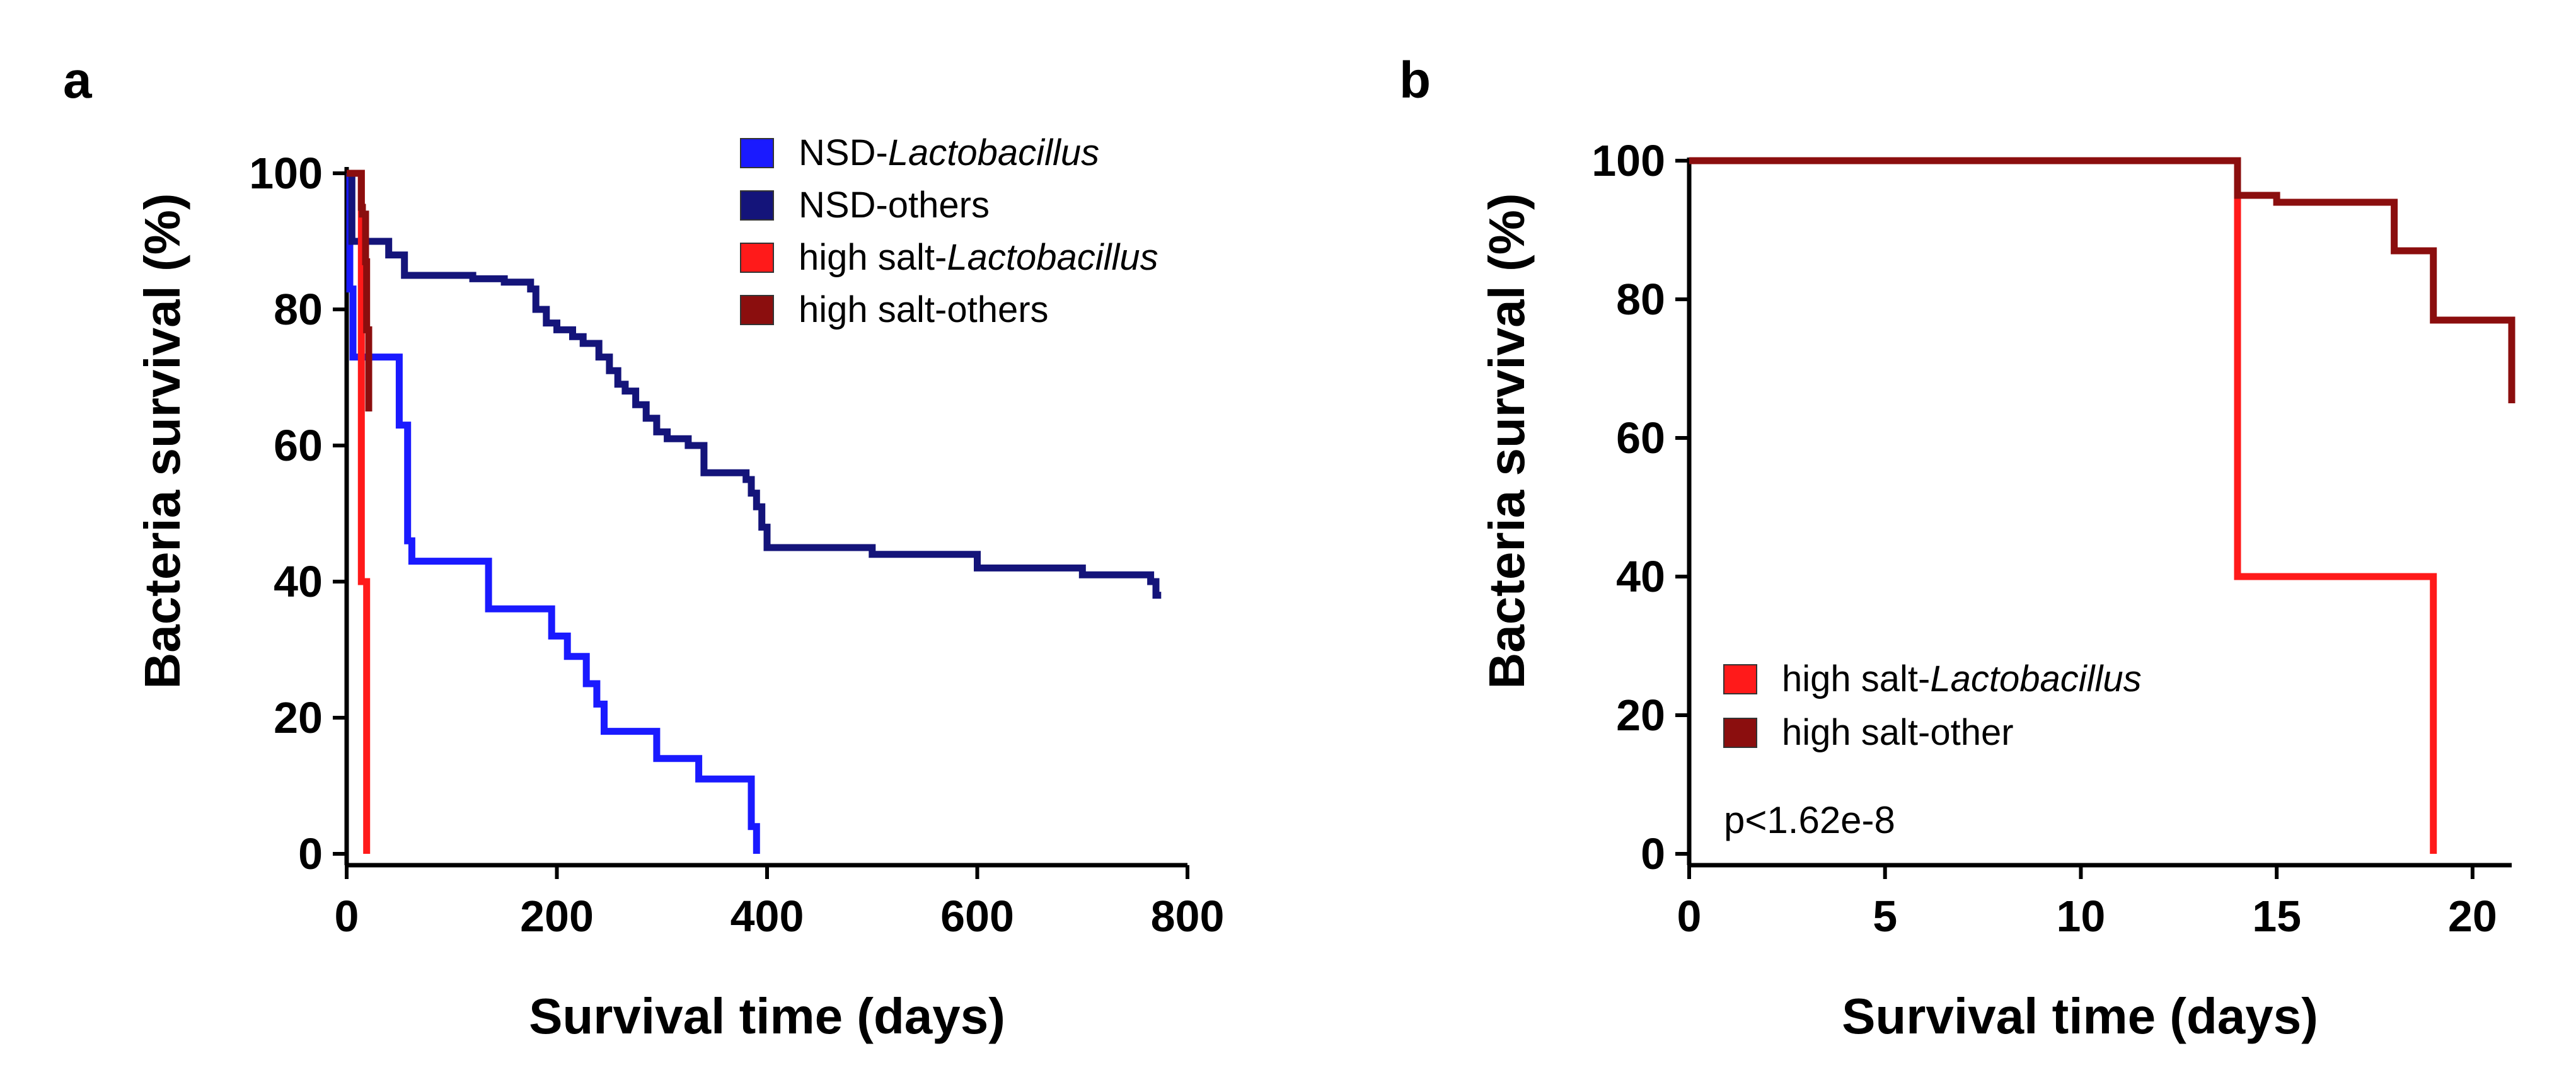 The height and width of the screenshot is (1075, 2576). Describe the element at coordinates (360, 291) in the screenshot. I see `series-line-high-salt-others` at that location.